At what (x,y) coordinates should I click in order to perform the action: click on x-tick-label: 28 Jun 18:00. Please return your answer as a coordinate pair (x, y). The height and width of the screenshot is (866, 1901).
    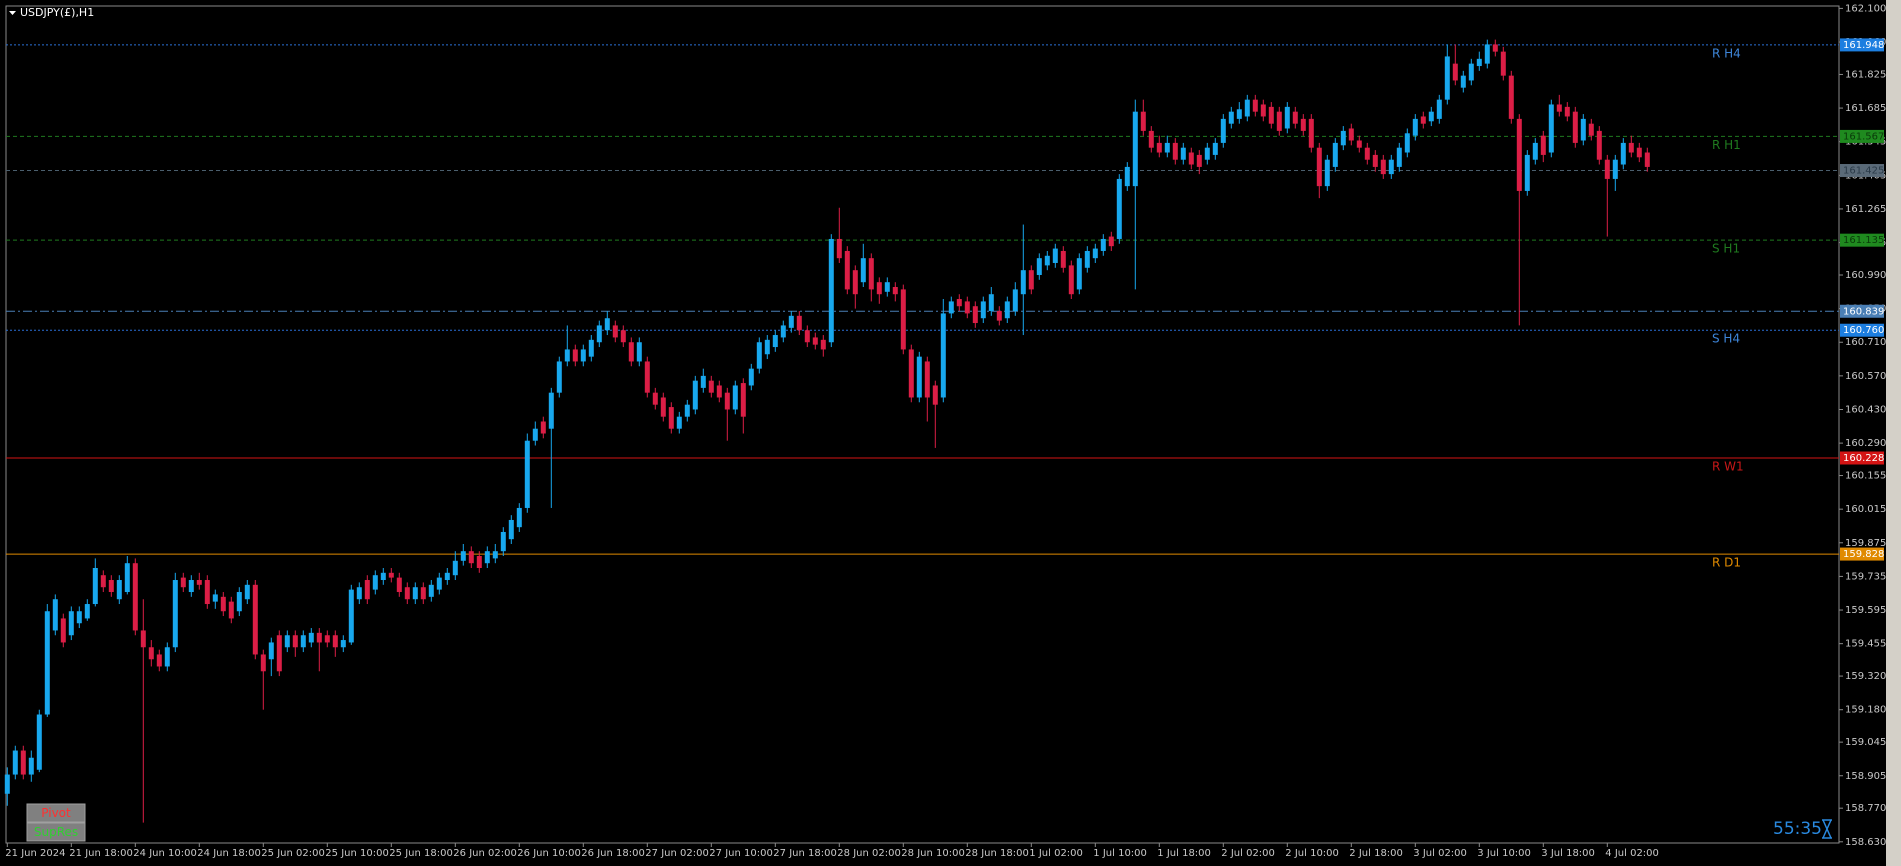
    Looking at the image, I should click on (997, 853).